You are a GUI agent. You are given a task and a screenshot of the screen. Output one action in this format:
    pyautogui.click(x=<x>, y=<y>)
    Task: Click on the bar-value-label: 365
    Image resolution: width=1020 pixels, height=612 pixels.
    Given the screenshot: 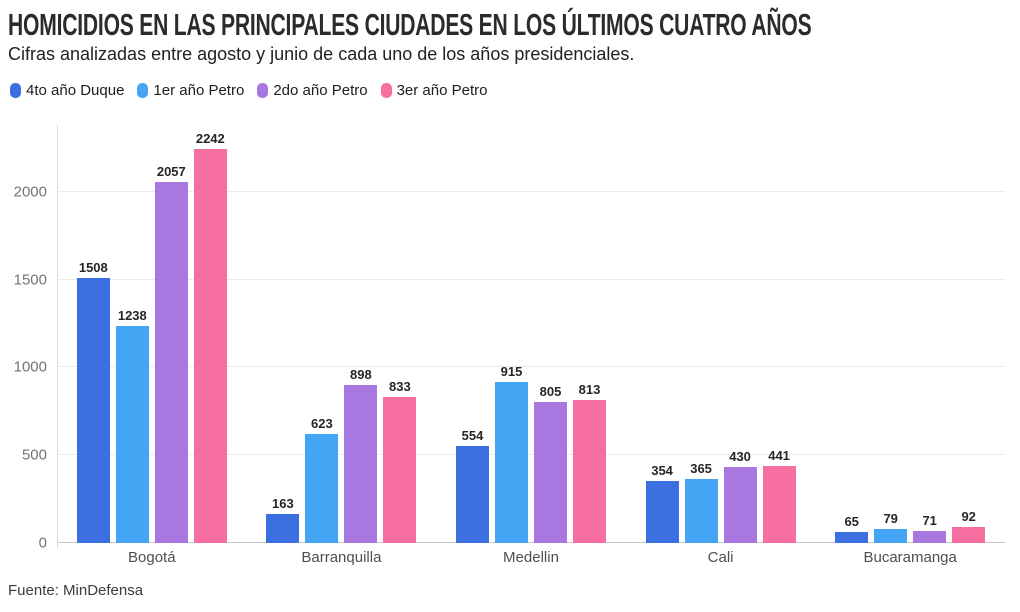 What is the action you would take?
    pyautogui.click(x=701, y=468)
    